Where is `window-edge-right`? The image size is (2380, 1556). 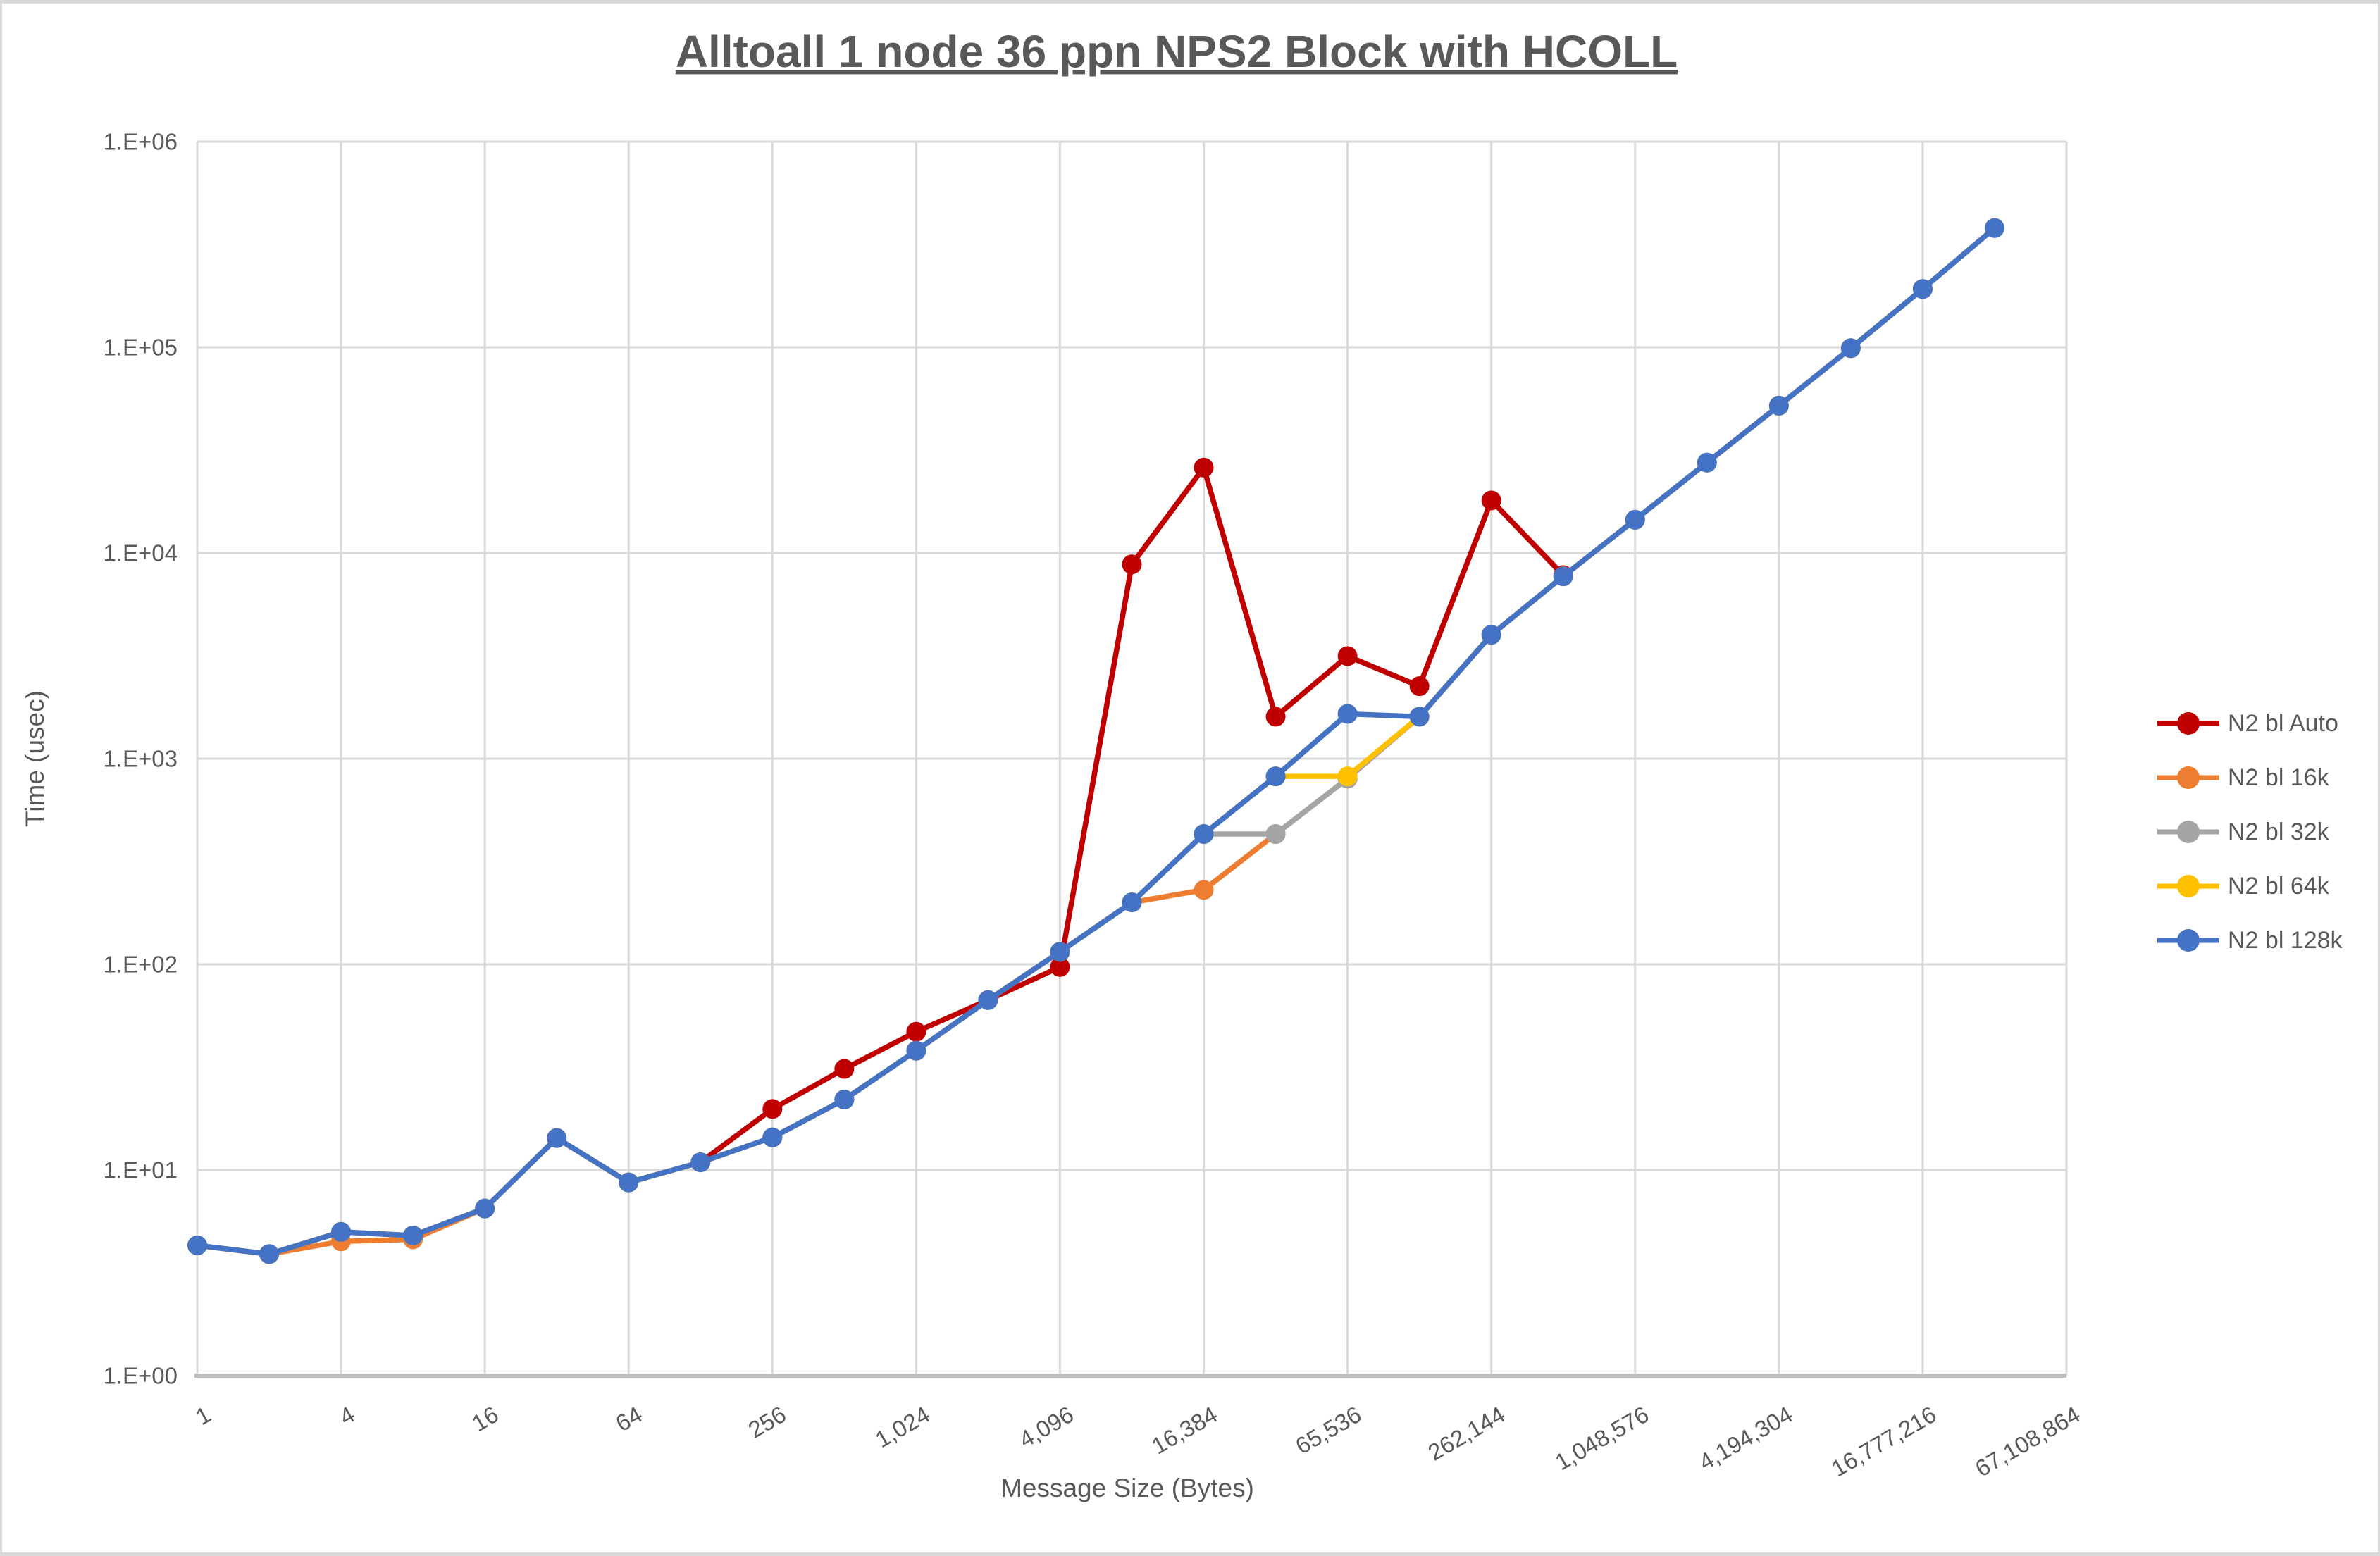 window-edge-right is located at coordinates (2379, 778).